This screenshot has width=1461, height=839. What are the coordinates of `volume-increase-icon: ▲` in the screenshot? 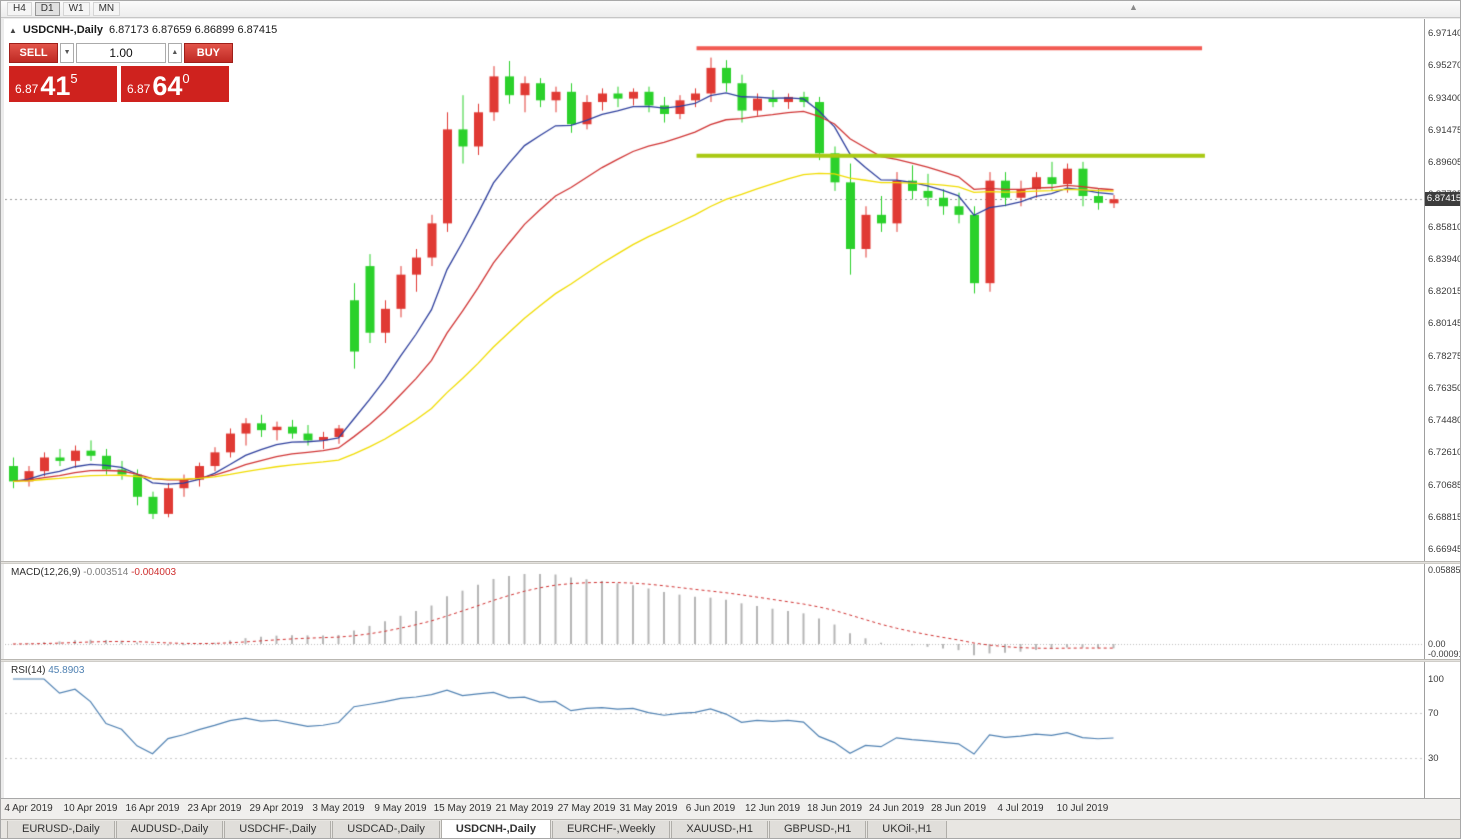 It's located at (175, 53).